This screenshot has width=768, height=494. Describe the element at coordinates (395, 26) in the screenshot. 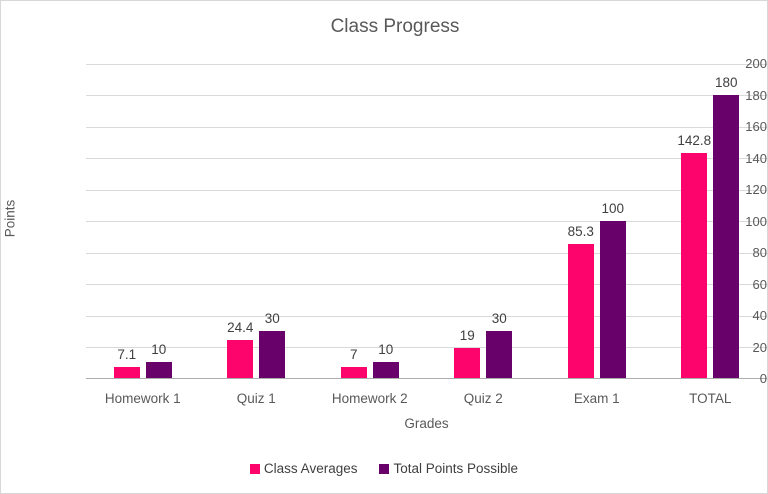

I see `chart-title: Class Progress` at that location.